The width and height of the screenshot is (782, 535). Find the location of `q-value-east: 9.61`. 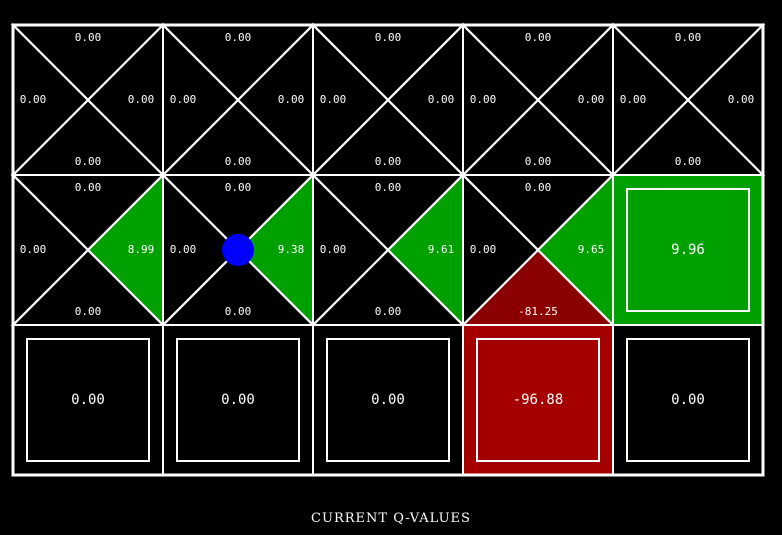

q-value-east: 9.61 is located at coordinates (441, 249).